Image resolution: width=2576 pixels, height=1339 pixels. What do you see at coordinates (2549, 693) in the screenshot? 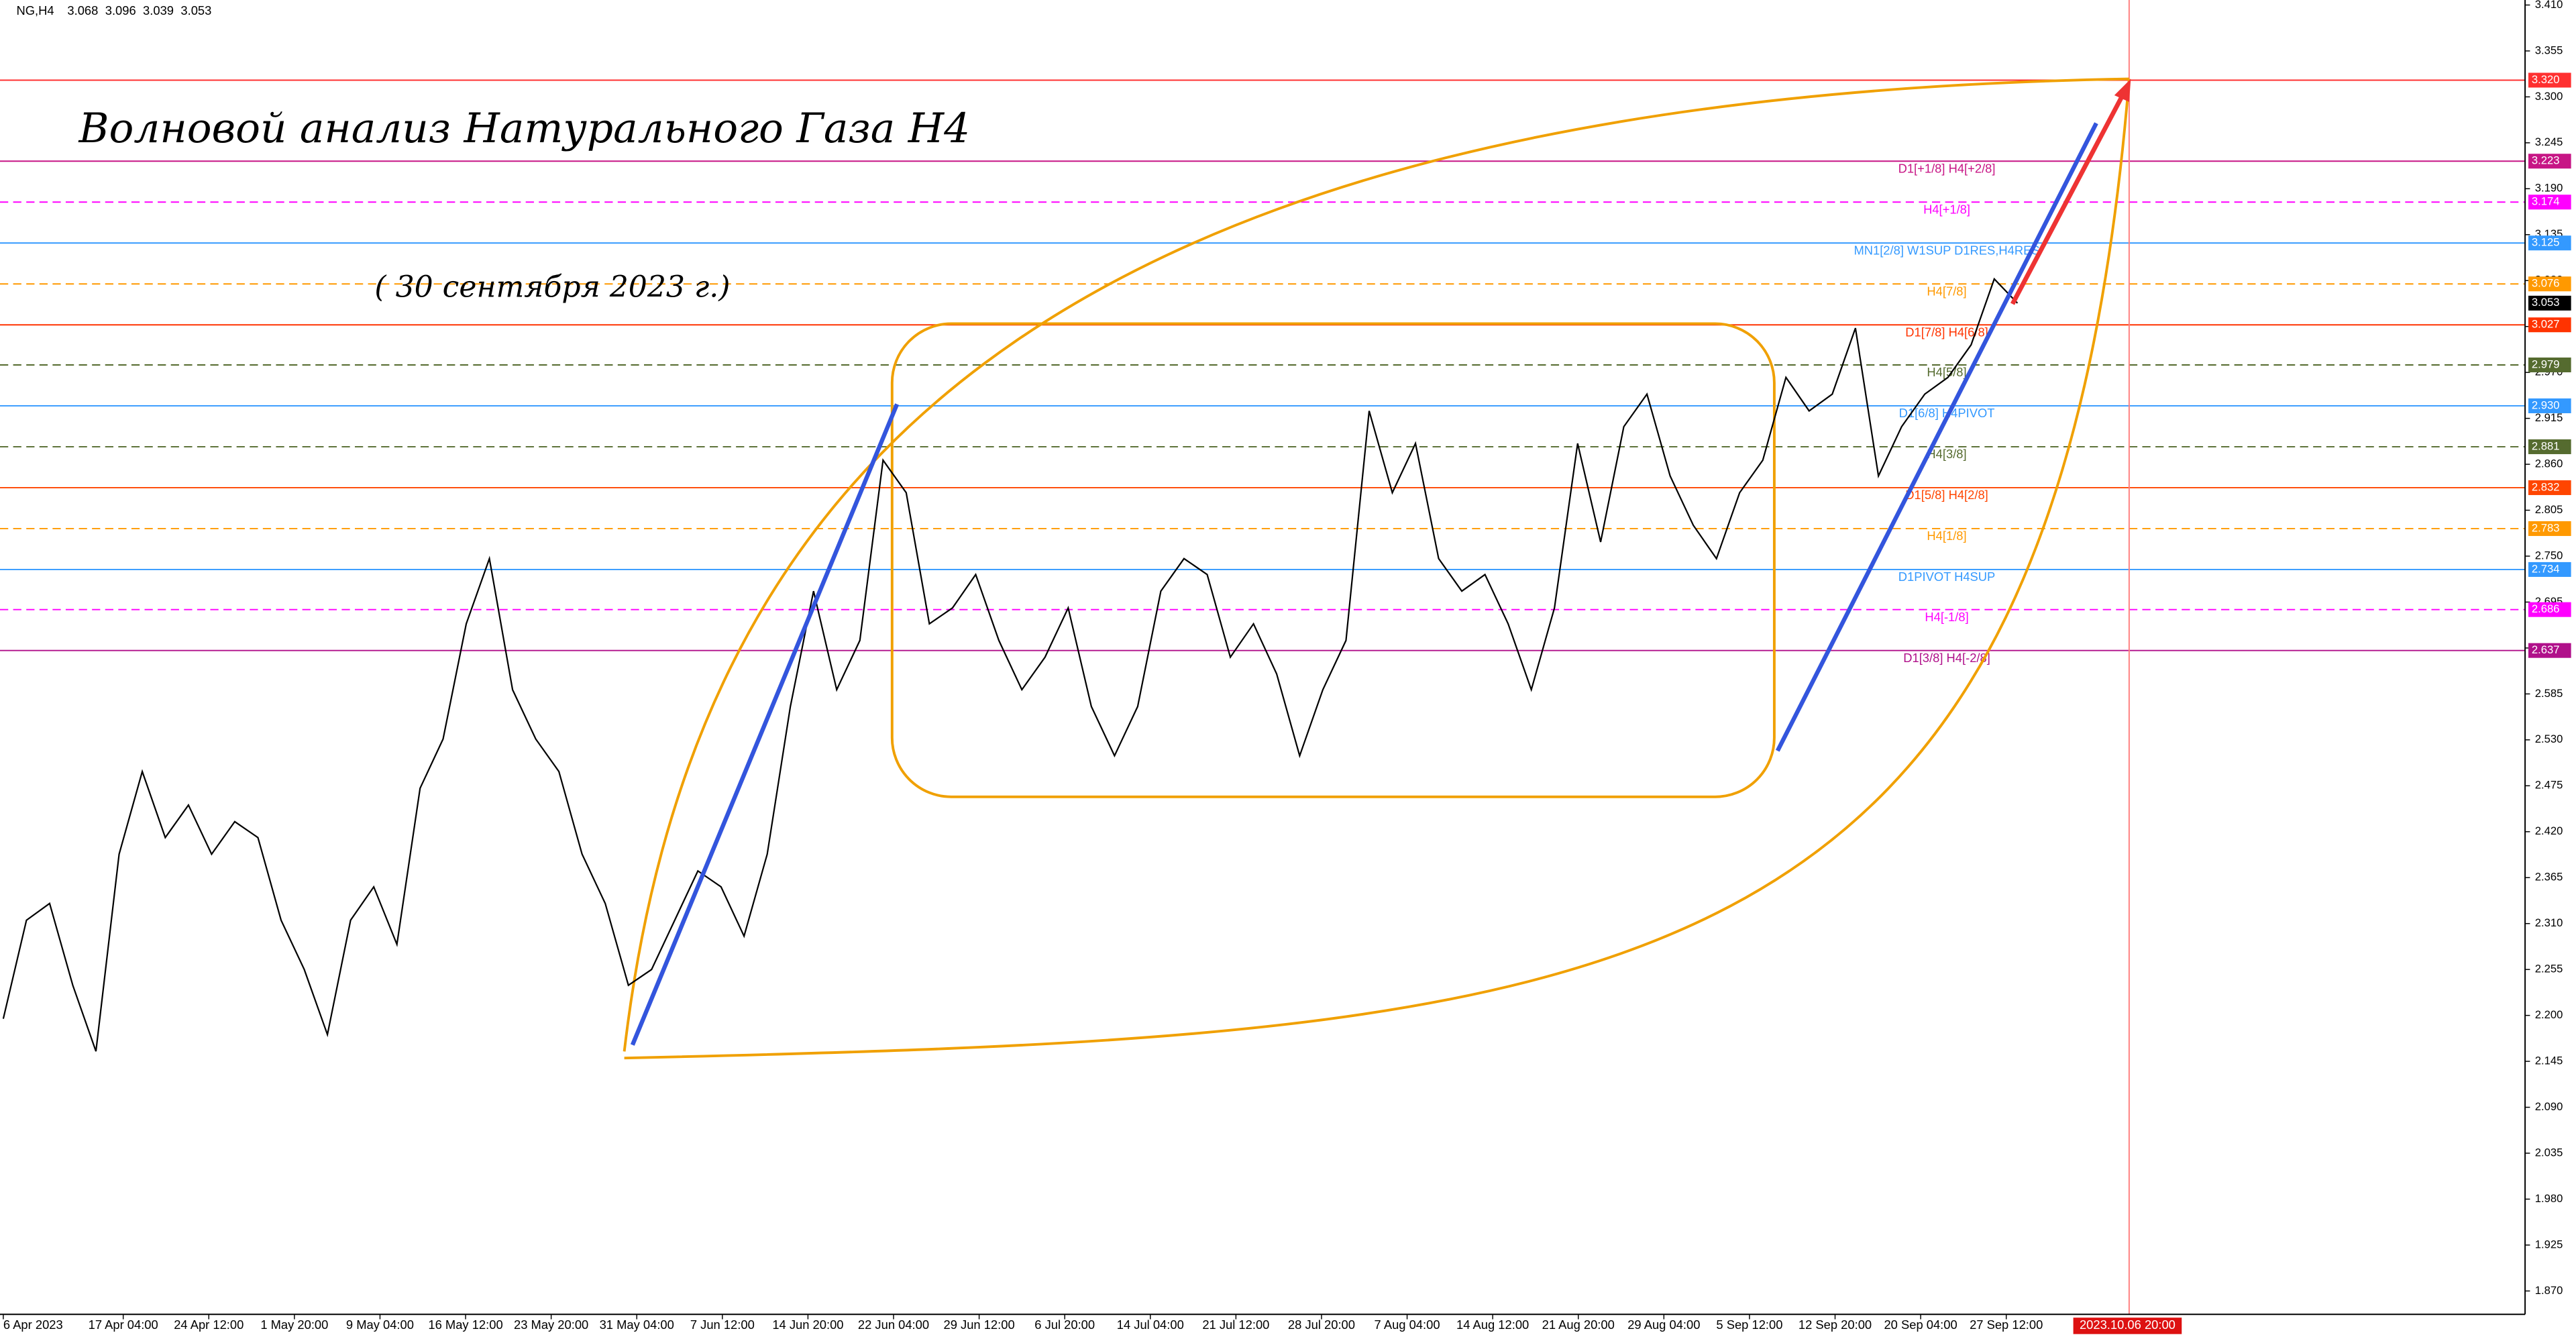
I see `y-tick-label: 2.585` at bounding box center [2549, 693].